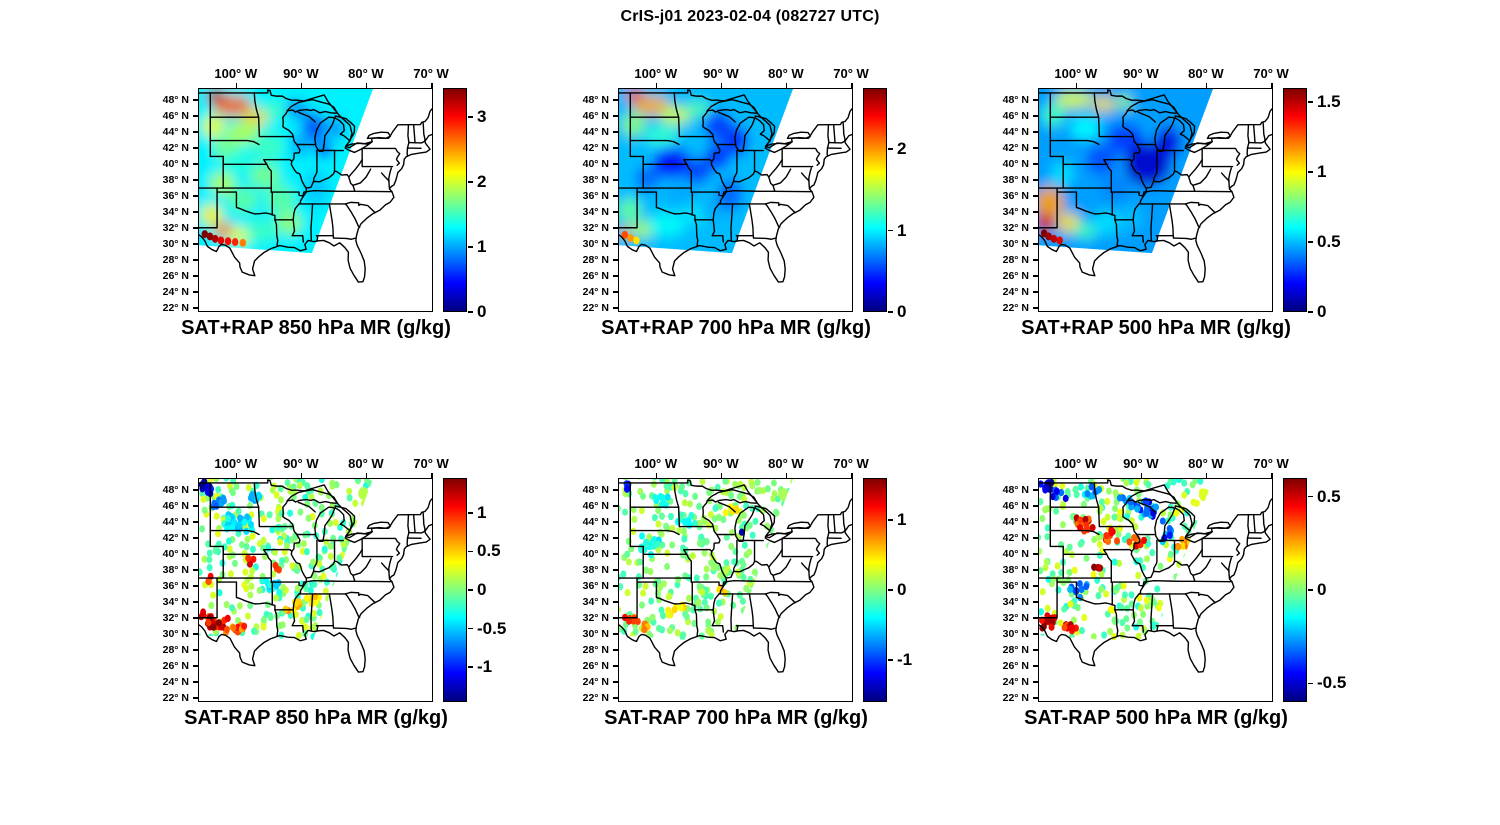 Image resolution: width=1500 pixels, height=825 pixels. What do you see at coordinates (778, 537) in the screenshot?
I see `great-lake-outline` at bounding box center [778, 537].